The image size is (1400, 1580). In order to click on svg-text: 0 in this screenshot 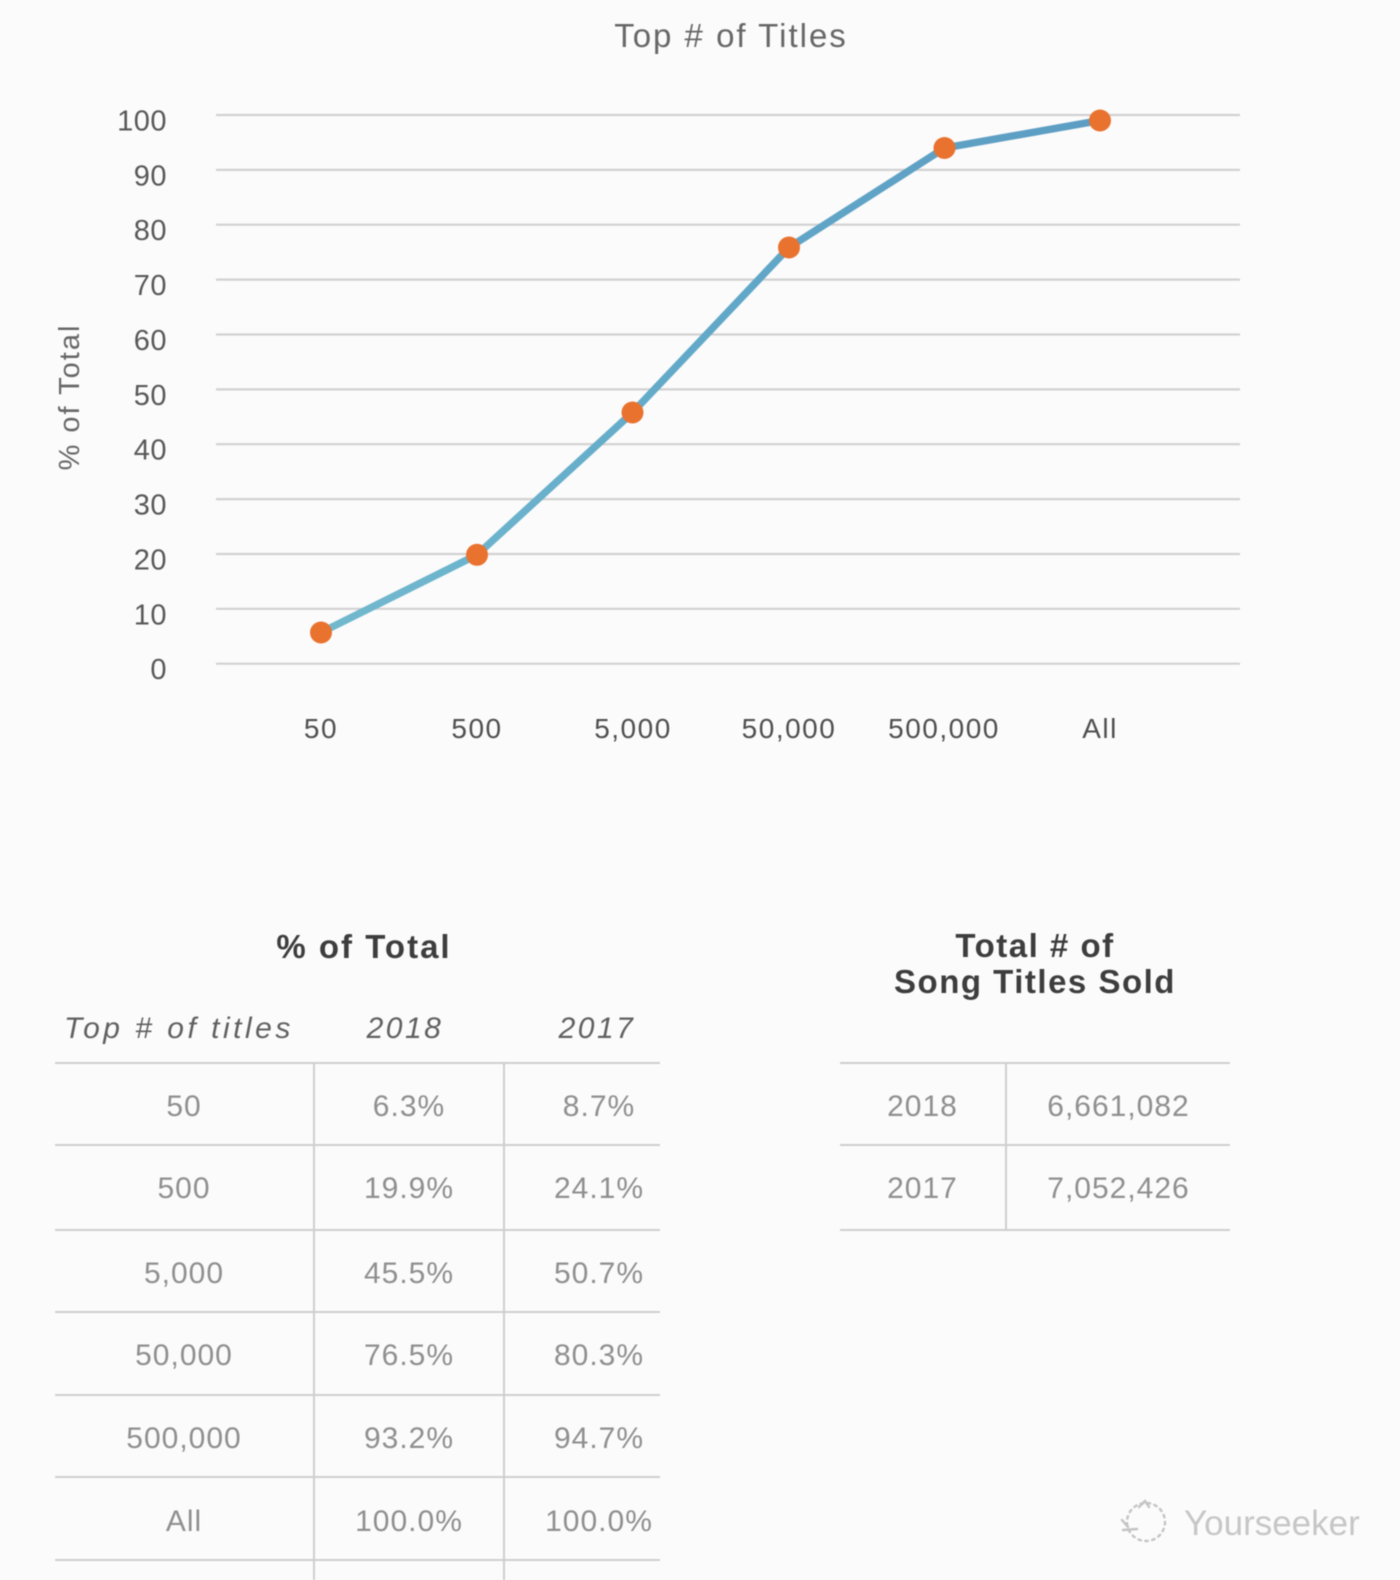, I will do `click(158, 670)`.